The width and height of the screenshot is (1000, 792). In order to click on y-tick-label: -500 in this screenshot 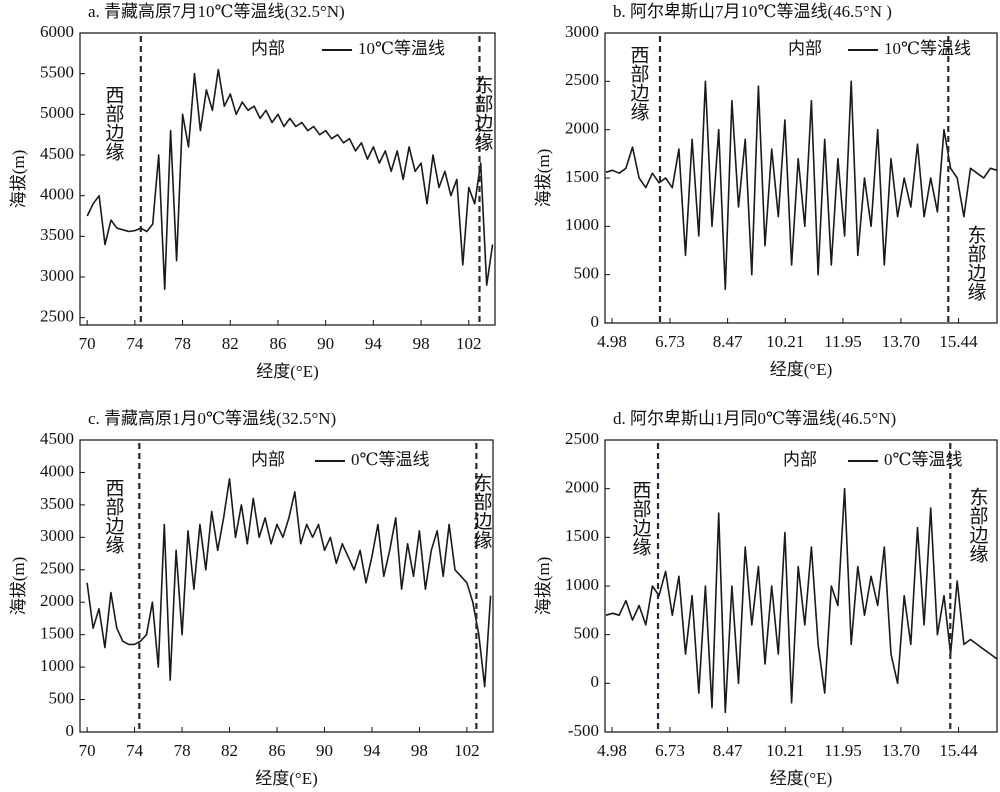, I will do `click(583, 730)`.